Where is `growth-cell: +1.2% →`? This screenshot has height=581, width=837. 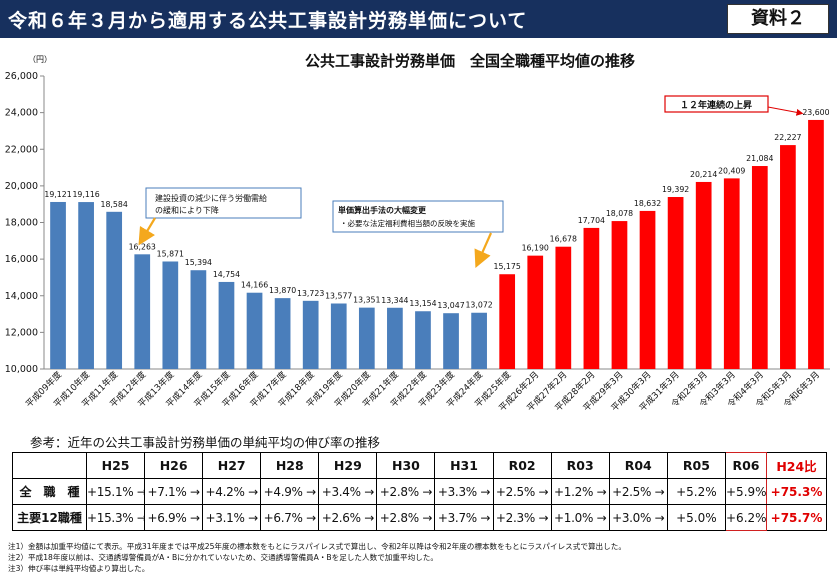
growth-cell: +1.2% → is located at coordinates (580, 491).